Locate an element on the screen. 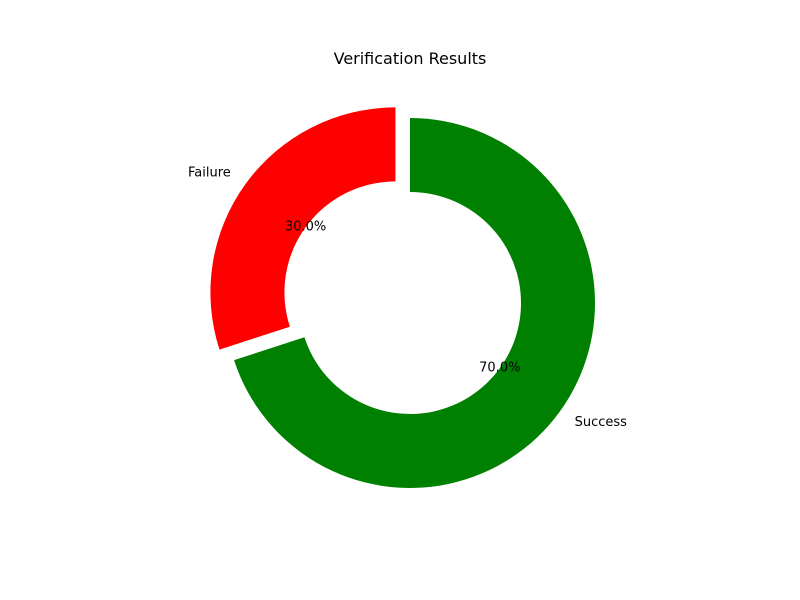  slice-label-success: Success is located at coordinates (601, 422).